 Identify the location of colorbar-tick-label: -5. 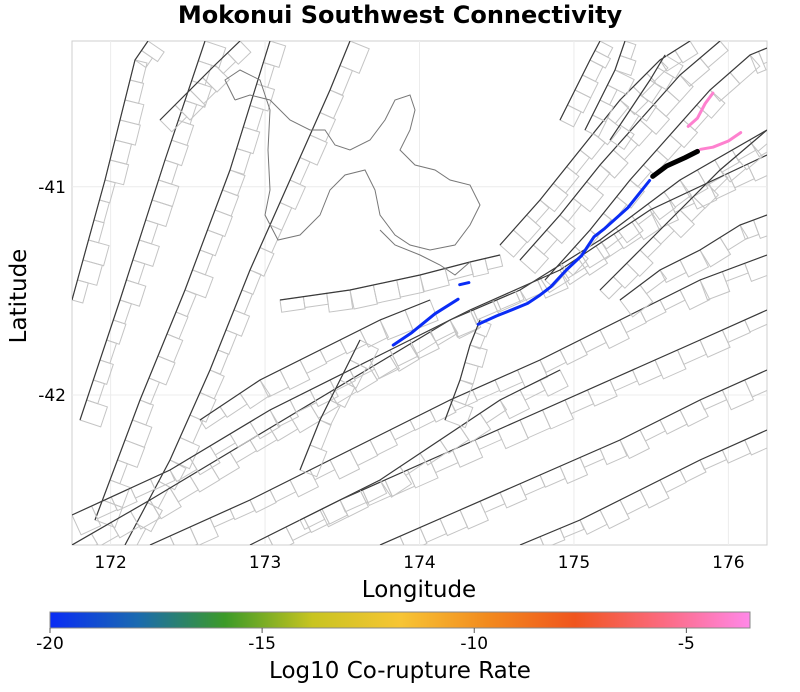
(686, 644).